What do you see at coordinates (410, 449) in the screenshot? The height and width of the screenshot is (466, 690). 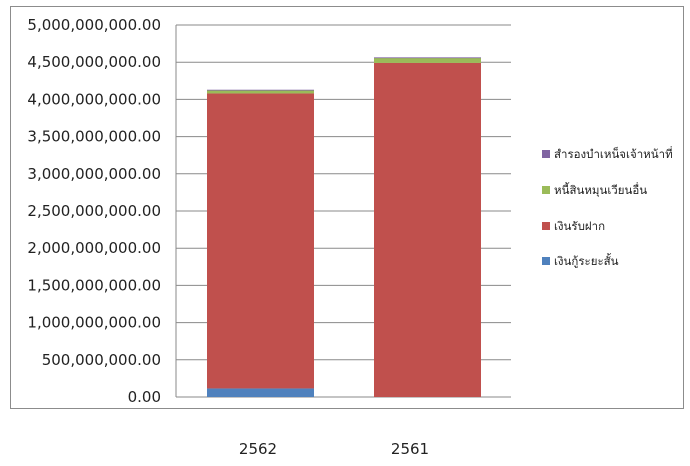 I see `x-tick-label-2561: 2561` at bounding box center [410, 449].